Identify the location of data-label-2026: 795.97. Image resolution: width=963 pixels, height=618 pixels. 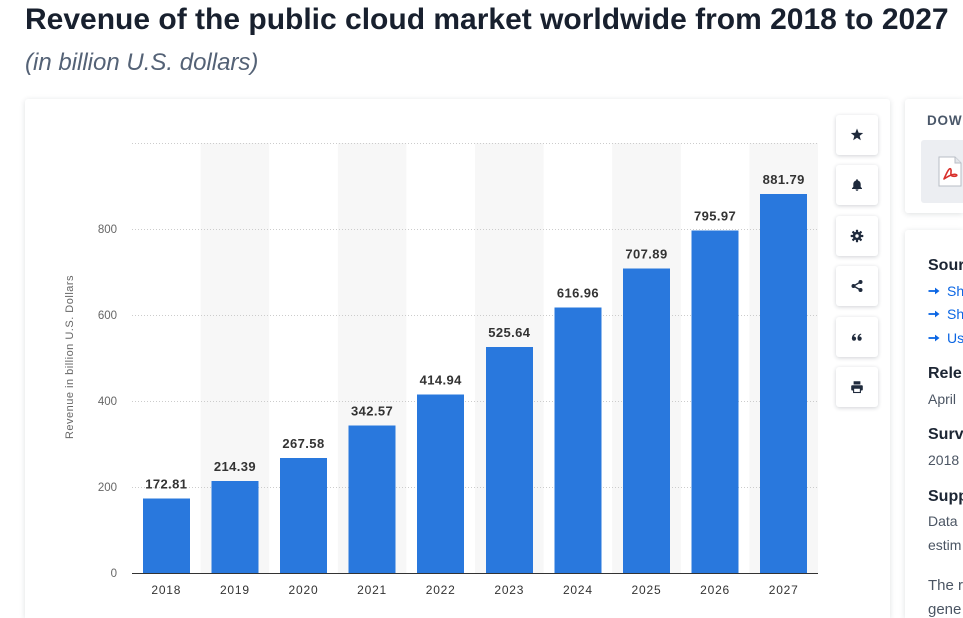
(715, 216).